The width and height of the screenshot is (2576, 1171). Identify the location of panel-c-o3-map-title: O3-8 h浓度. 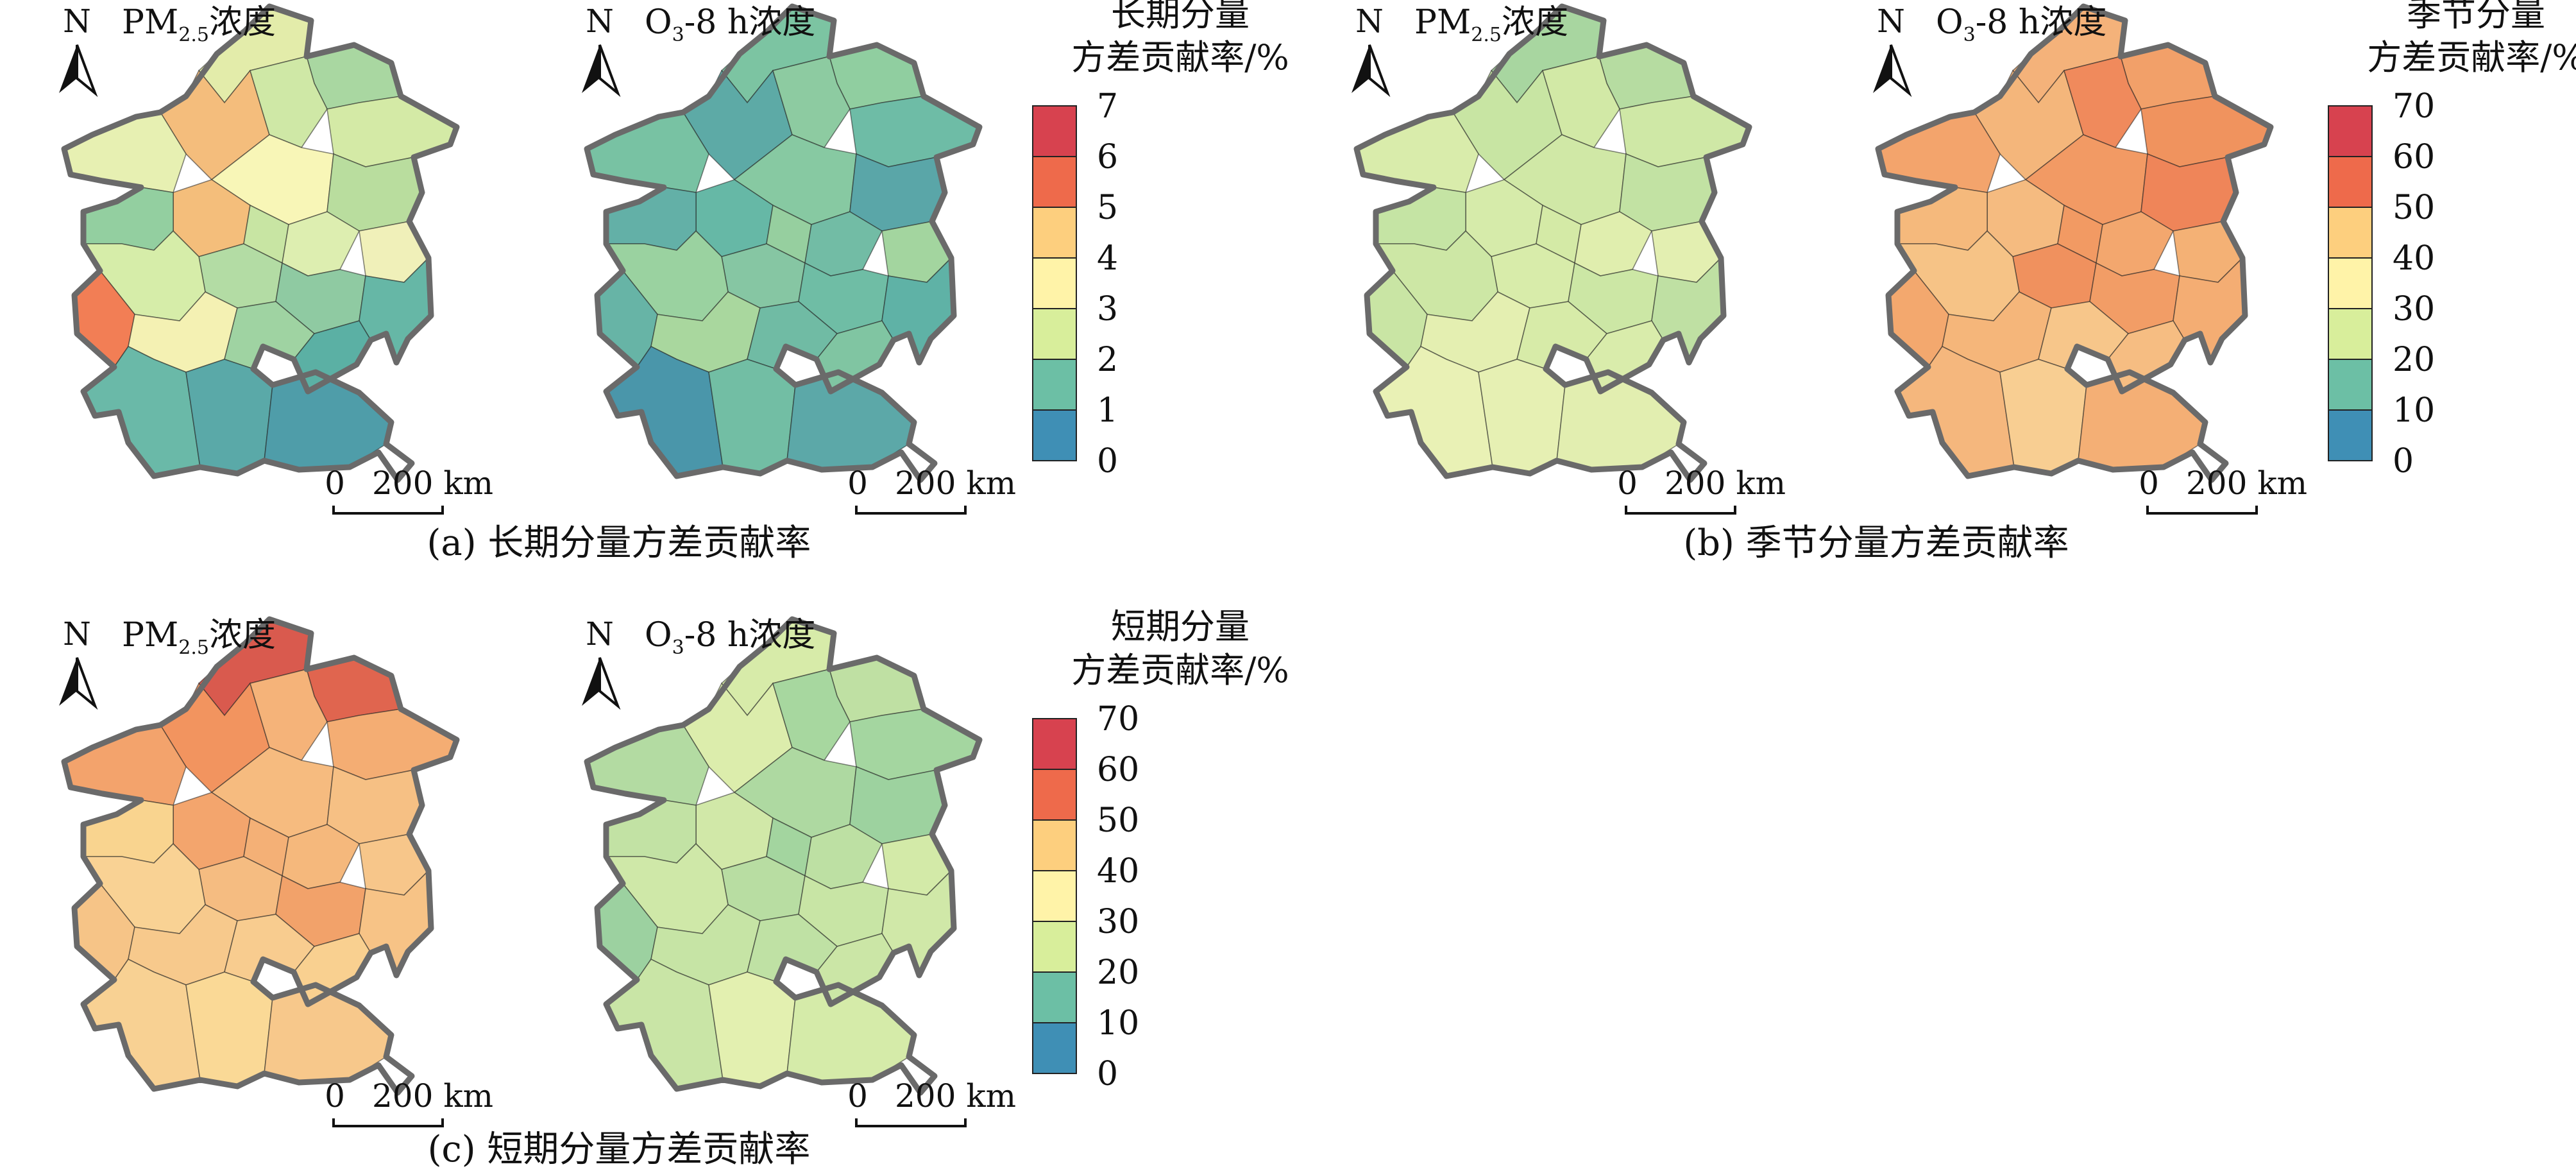
(730, 637).